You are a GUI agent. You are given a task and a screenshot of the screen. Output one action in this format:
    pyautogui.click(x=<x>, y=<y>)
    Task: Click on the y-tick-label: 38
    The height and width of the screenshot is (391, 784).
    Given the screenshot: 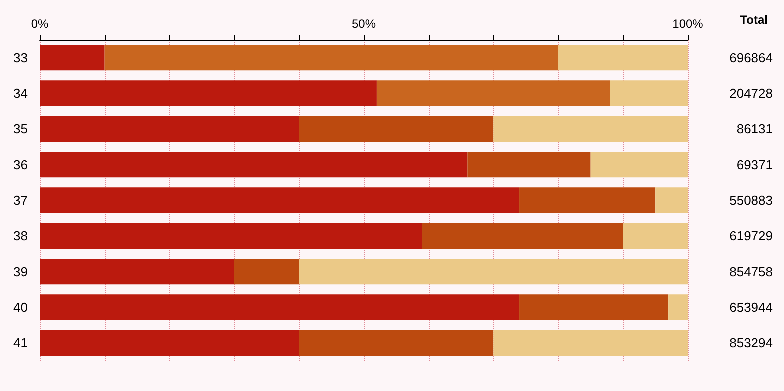 What is the action you would take?
    pyautogui.click(x=21, y=236)
    